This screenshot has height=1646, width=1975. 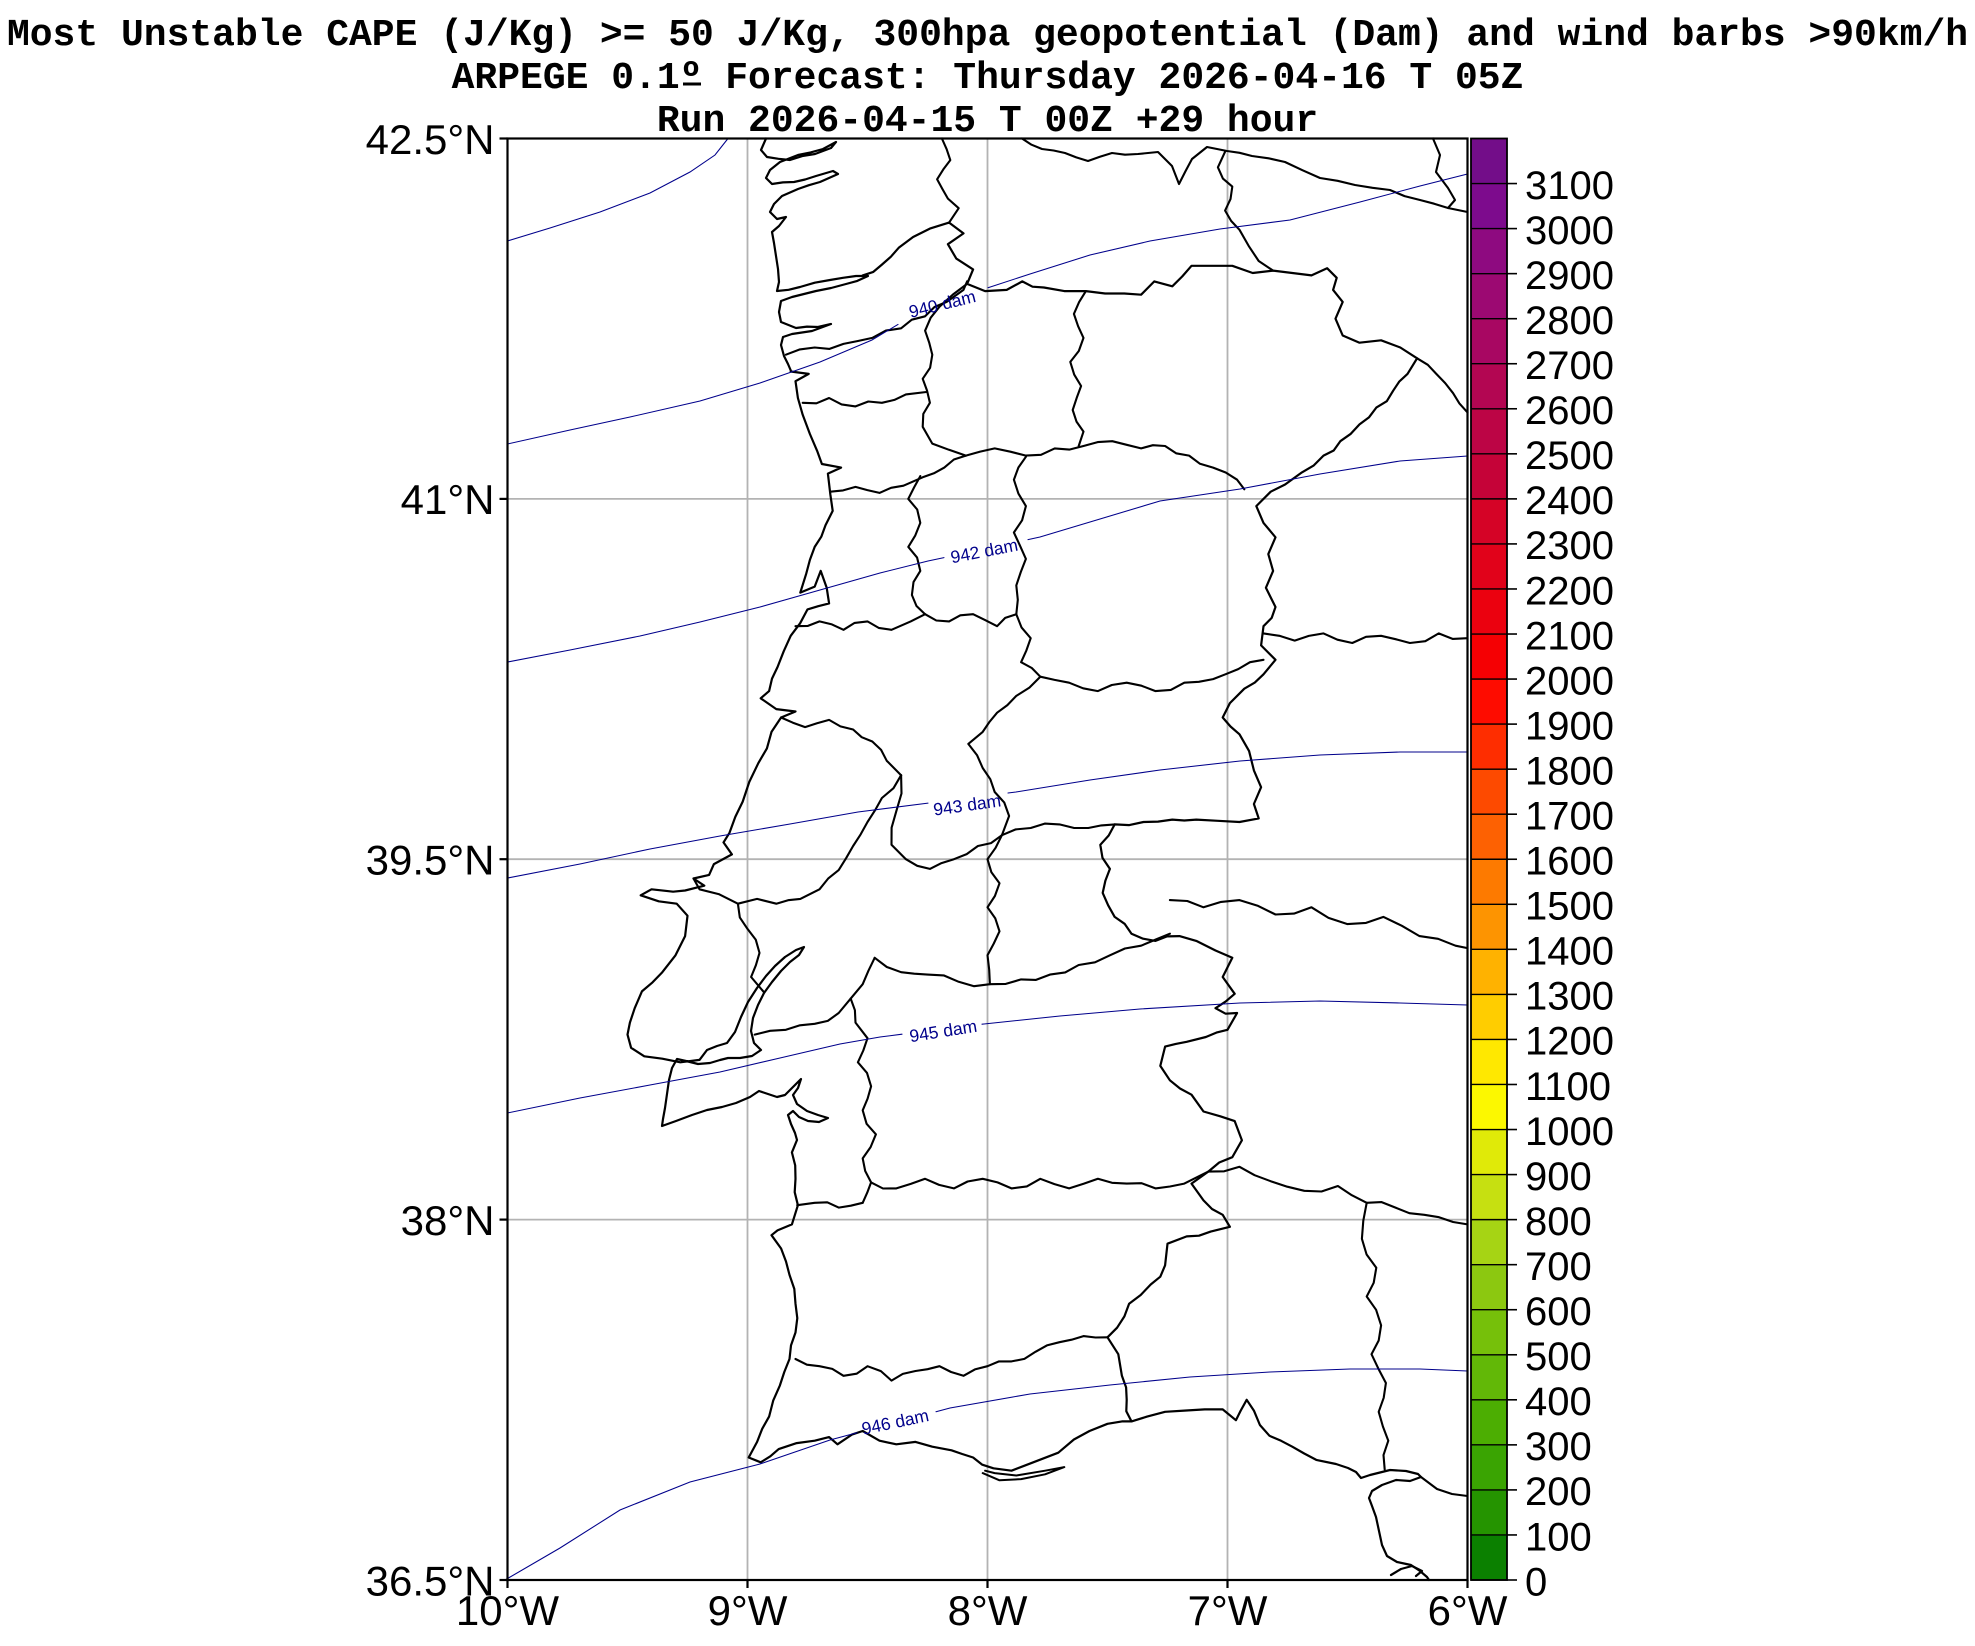 What do you see at coordinates (1569, 1132) in the screenshot?
I see `svg-text: 1000` at bounding box center [1569, 1132].